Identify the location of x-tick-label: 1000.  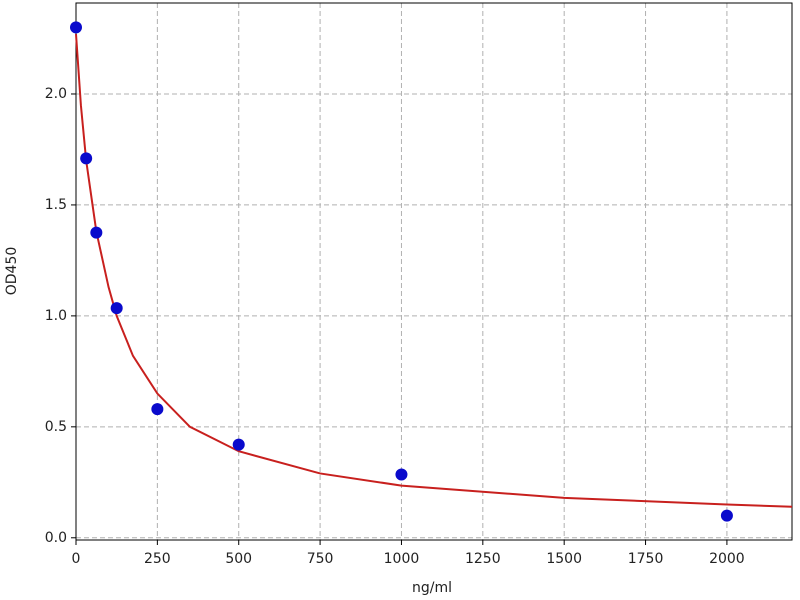
(402, 559).